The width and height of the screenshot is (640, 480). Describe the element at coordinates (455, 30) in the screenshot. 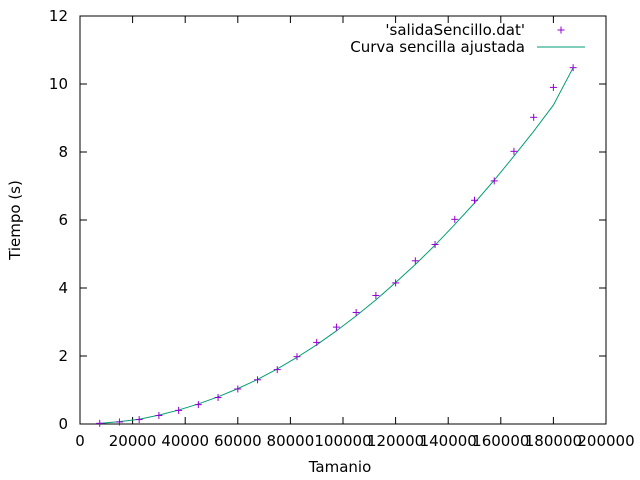

I see `legend-label-data: 'salidaSencillo.dat'` at that location.